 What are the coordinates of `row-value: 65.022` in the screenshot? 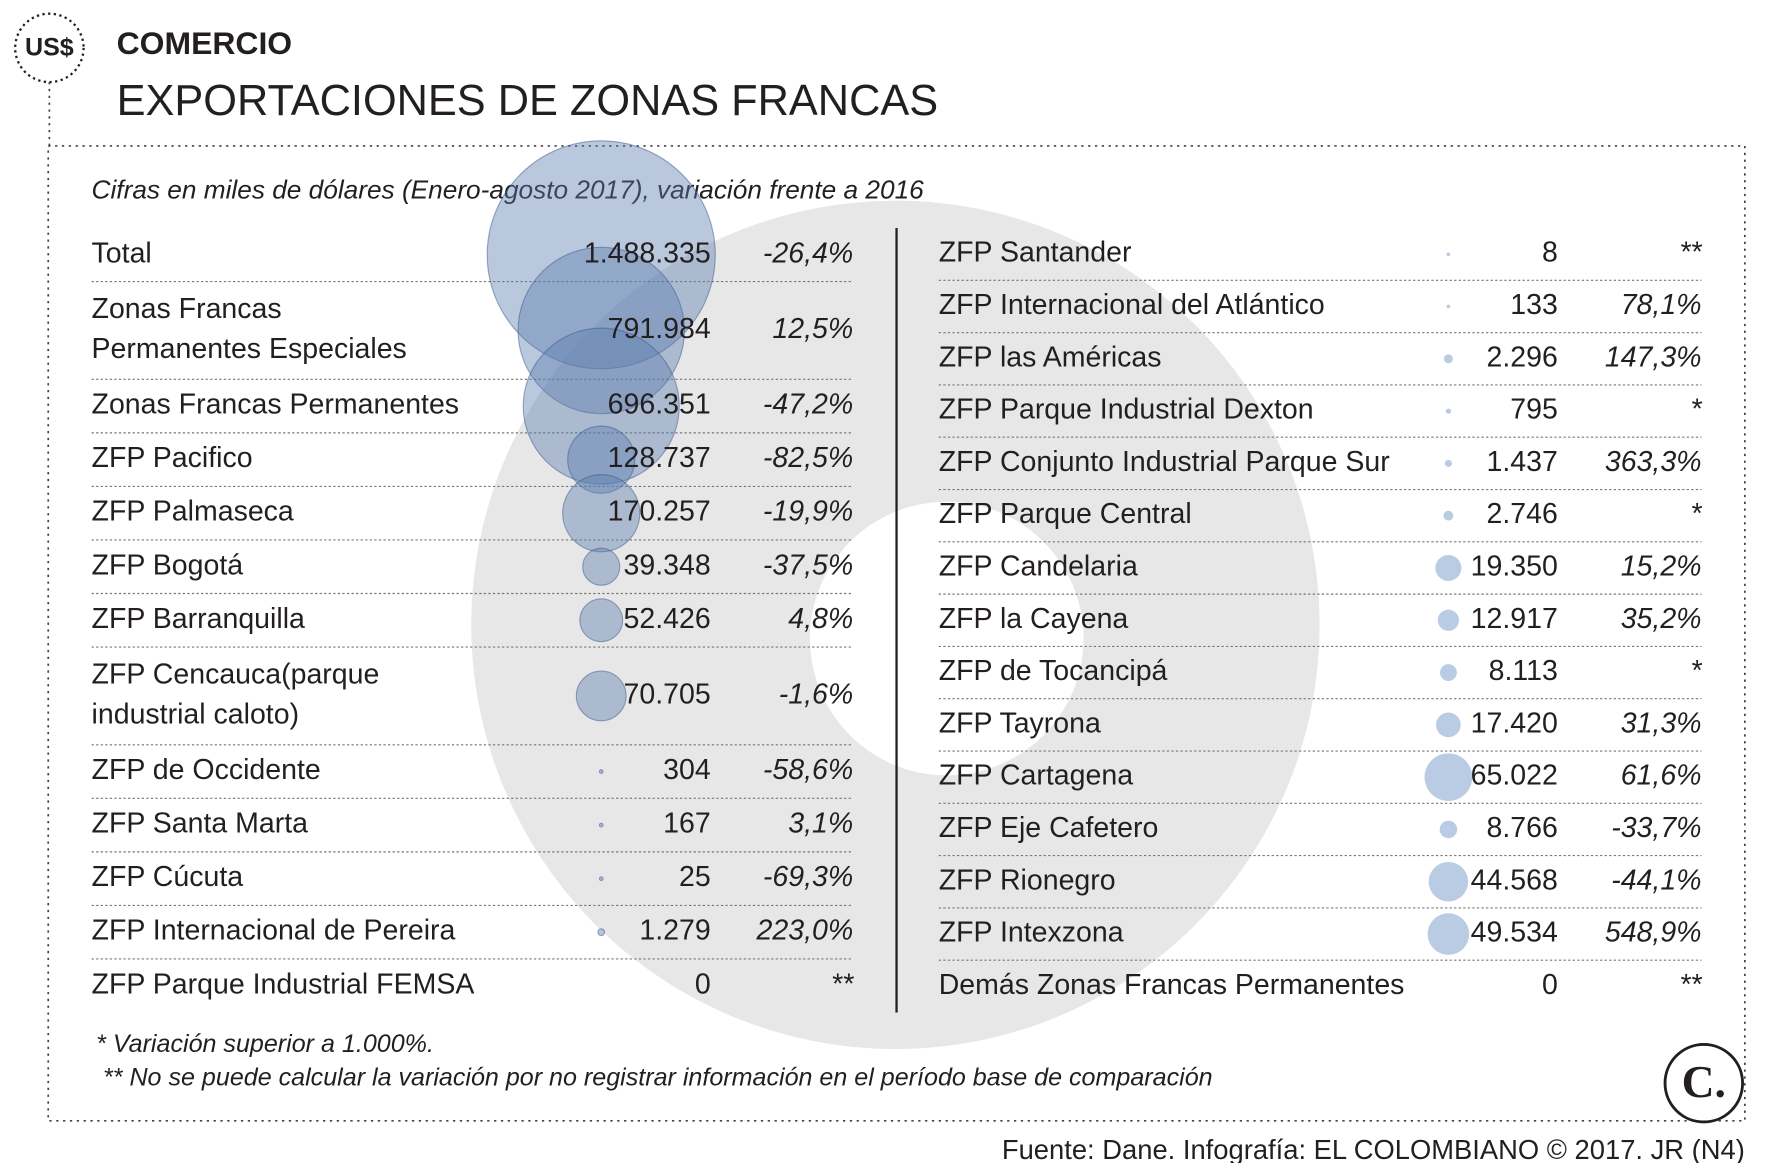 It's located at (1514, 776).